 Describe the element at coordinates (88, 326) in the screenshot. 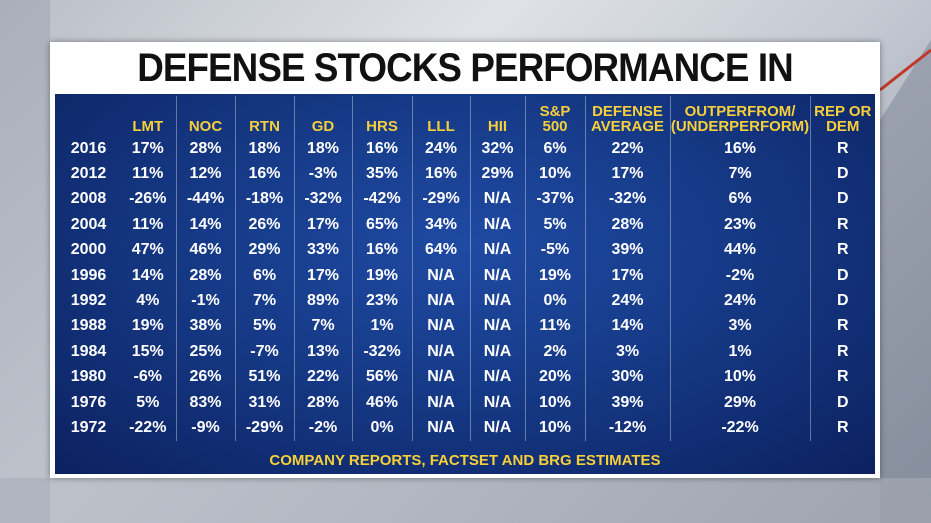

I see `year-cell: 1988` at that location.